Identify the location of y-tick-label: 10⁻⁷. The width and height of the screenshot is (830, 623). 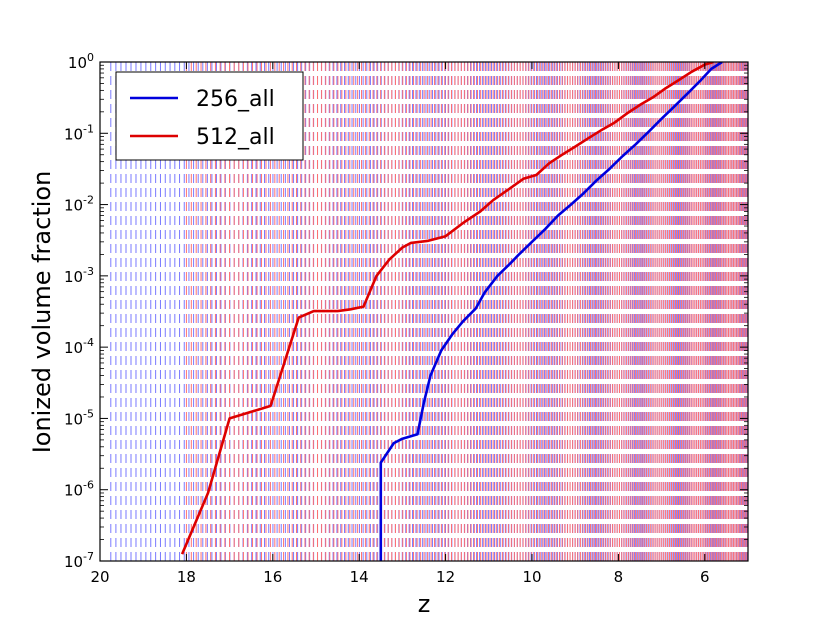
(79, 560).